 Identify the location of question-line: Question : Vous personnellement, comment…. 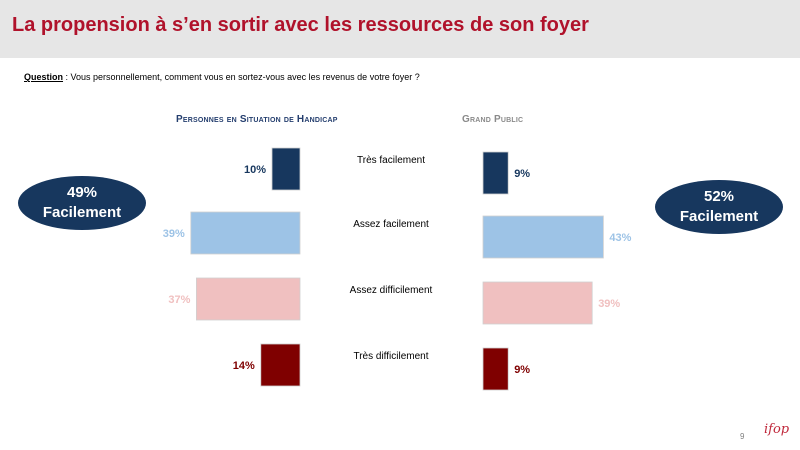
(222, 77).